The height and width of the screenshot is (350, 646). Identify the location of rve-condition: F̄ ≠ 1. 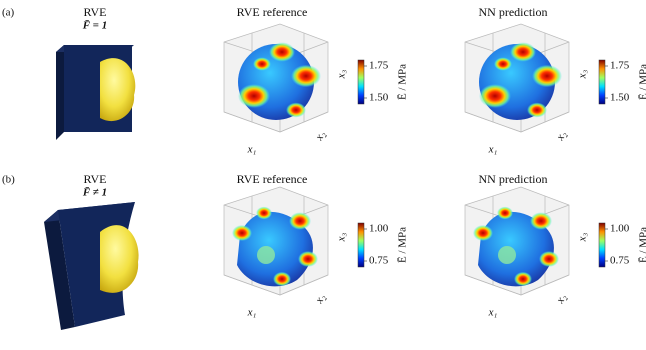
(94, 193).